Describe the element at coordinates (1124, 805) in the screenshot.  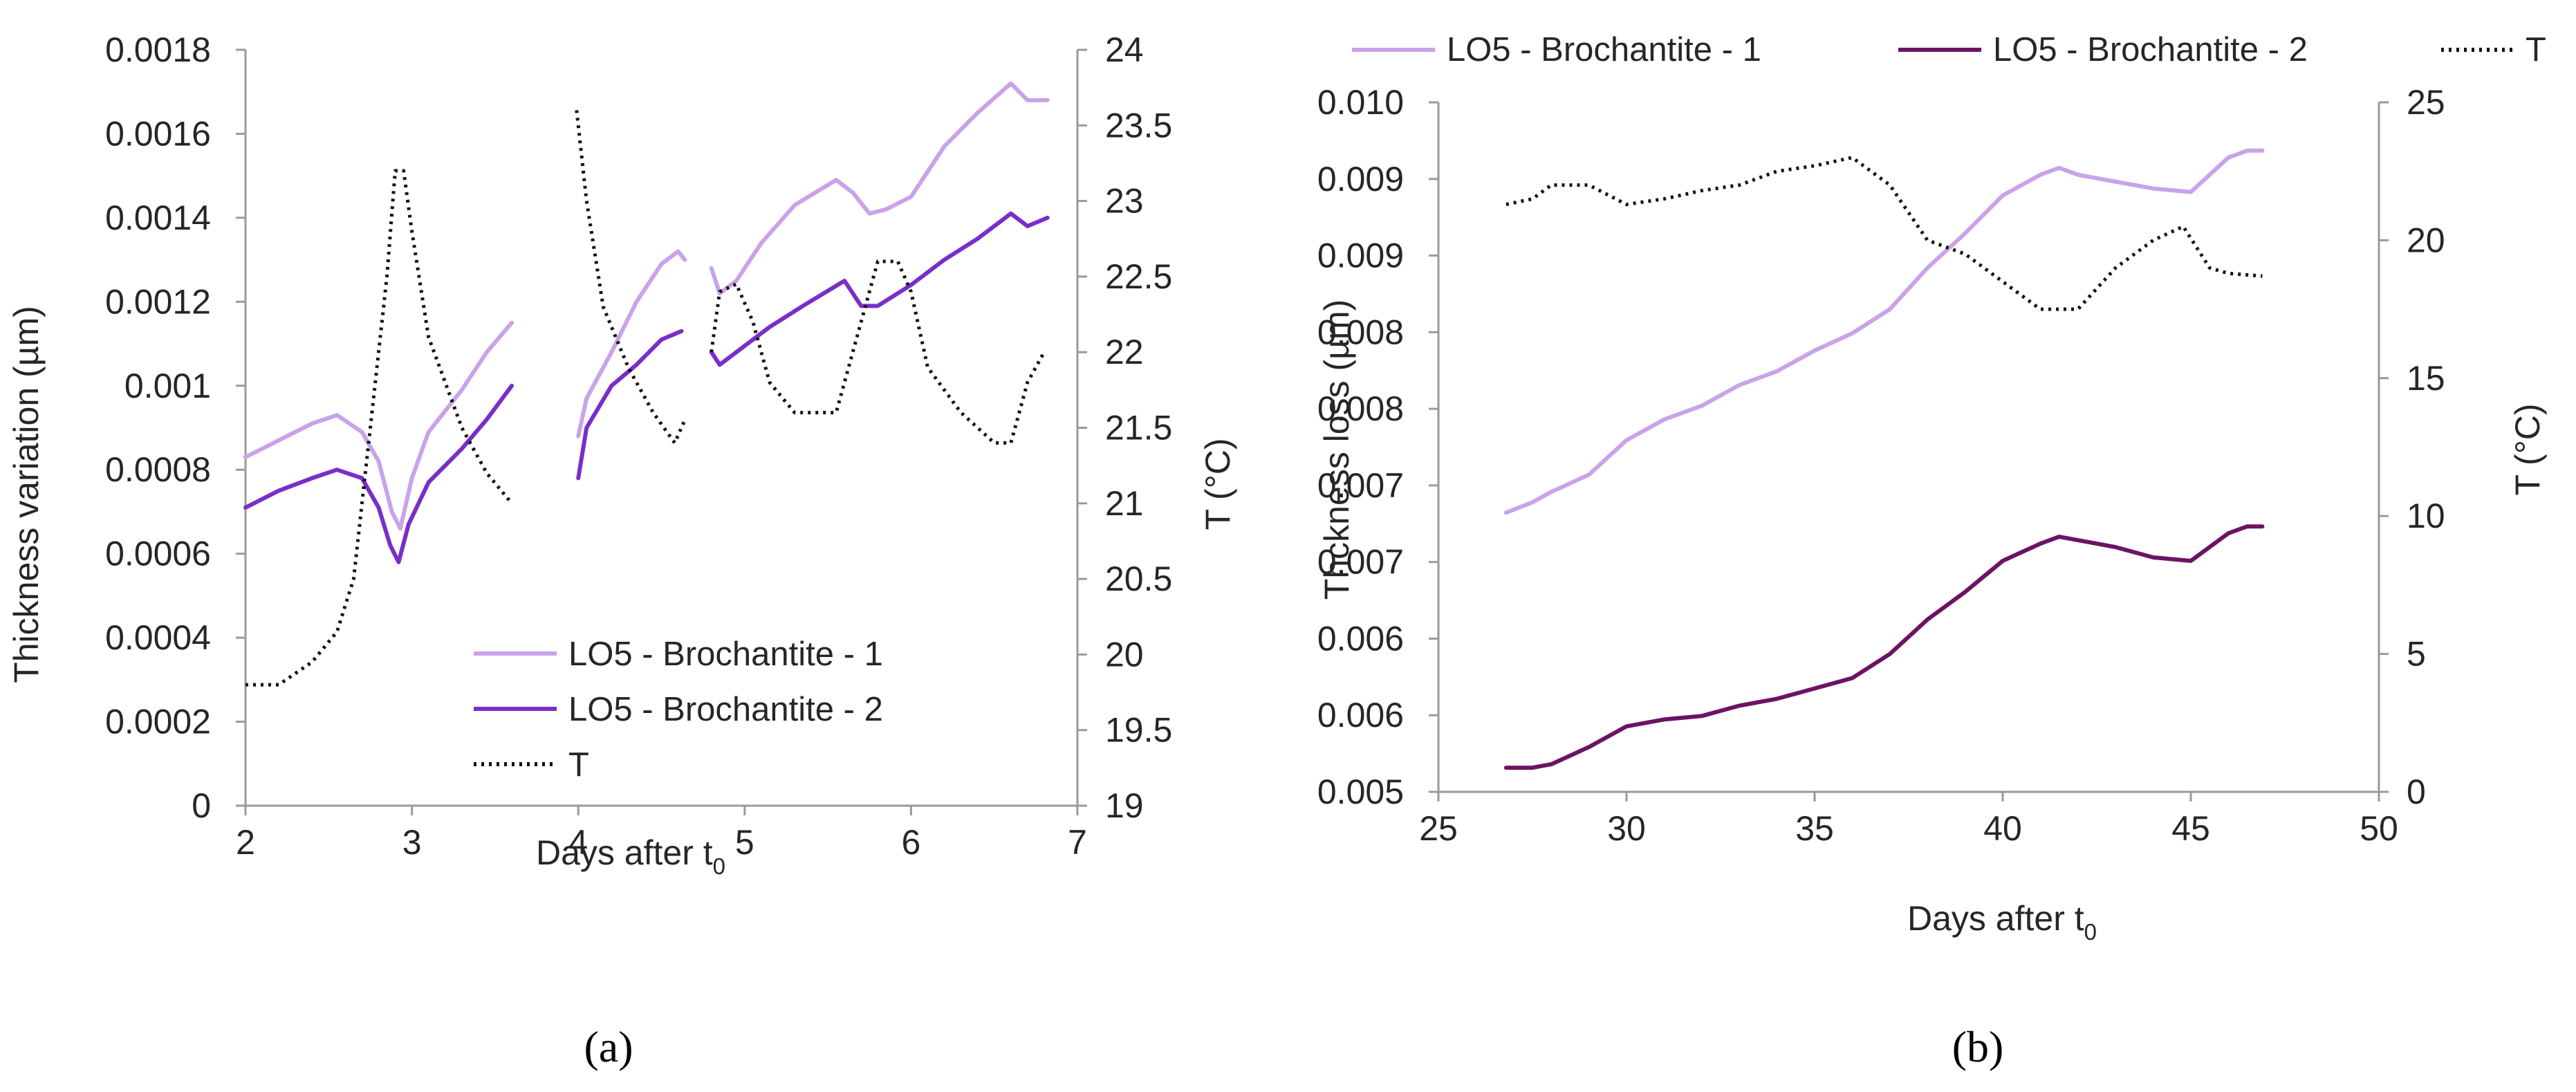
I see `right-y-tick-label: 19` at that location.